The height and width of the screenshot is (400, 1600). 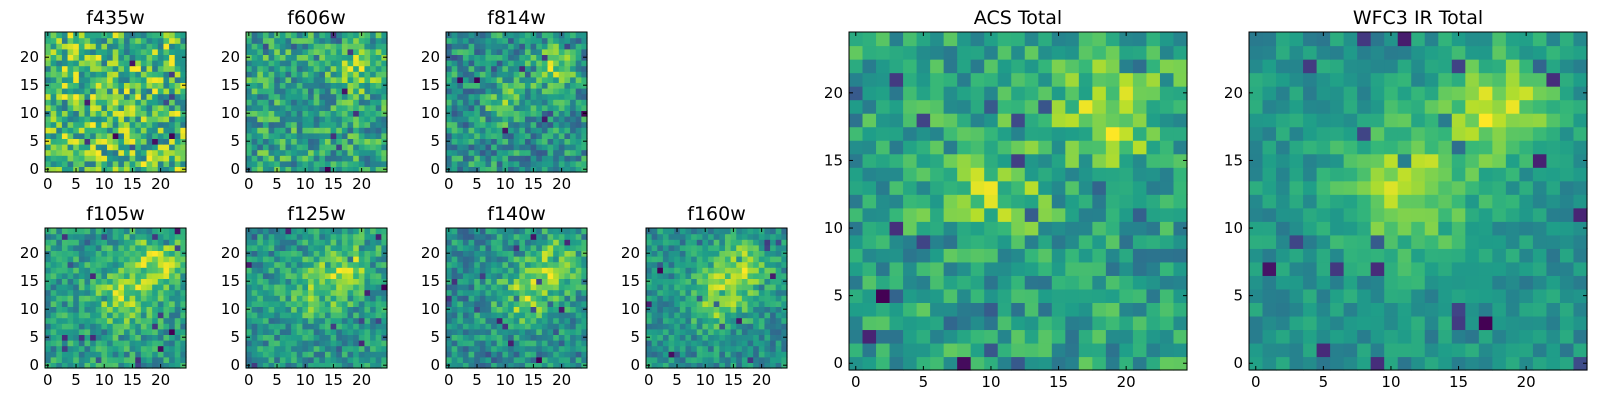 What do you see at coordinates (277, 184) in the screenshot?
I see `x-tick-label: 5` at bounding box center [277, 184].